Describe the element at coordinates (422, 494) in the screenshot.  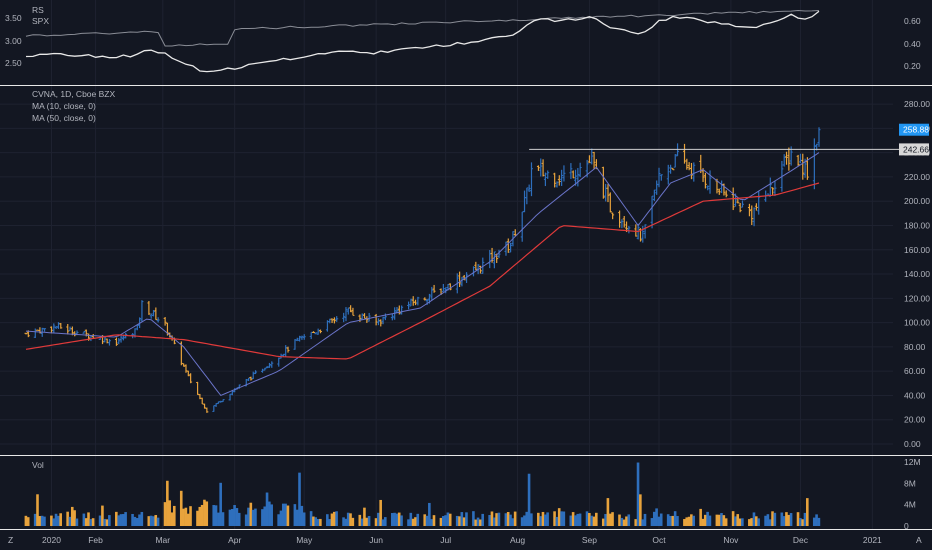
I see `volume-bars` at that location.